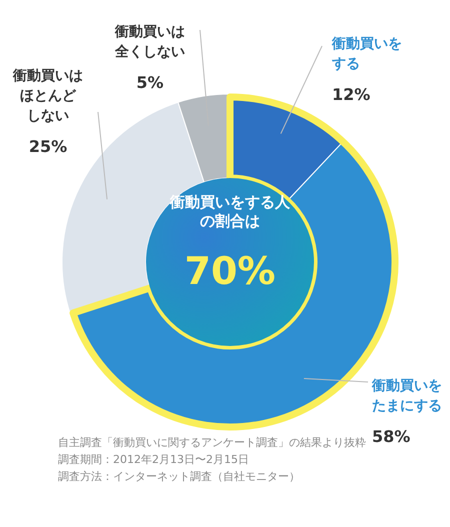  I want to click on data-label: 58%, so click(391, 436).